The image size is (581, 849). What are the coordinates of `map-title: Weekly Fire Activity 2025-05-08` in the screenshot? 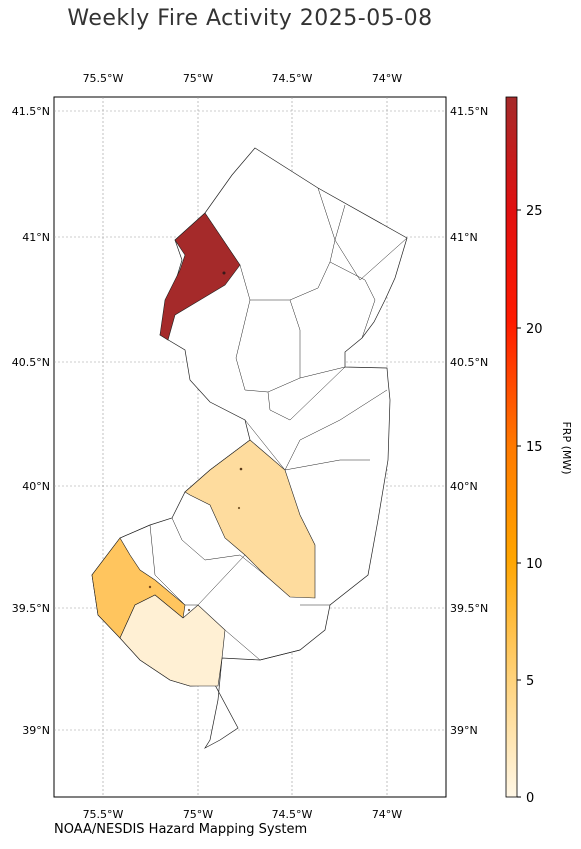 It's located at (250, 18).